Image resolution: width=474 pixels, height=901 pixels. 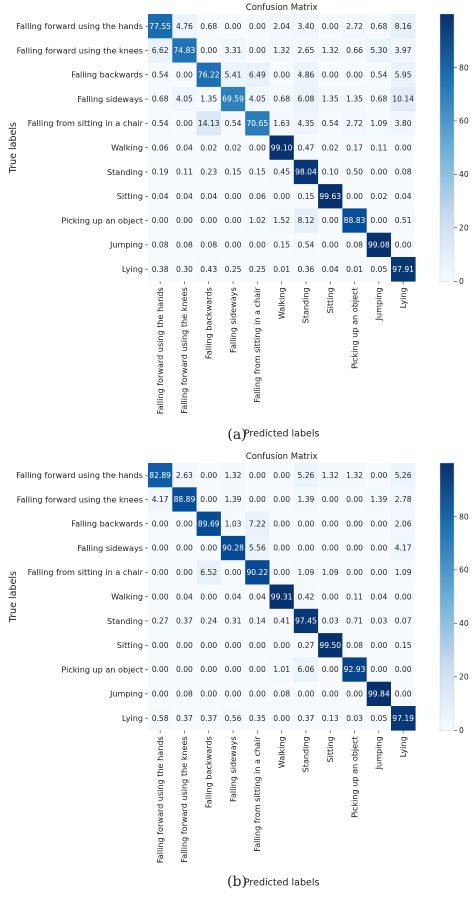 I want to click on y-tick-label: Falling forward using the hands, so click(x=79, y=26).